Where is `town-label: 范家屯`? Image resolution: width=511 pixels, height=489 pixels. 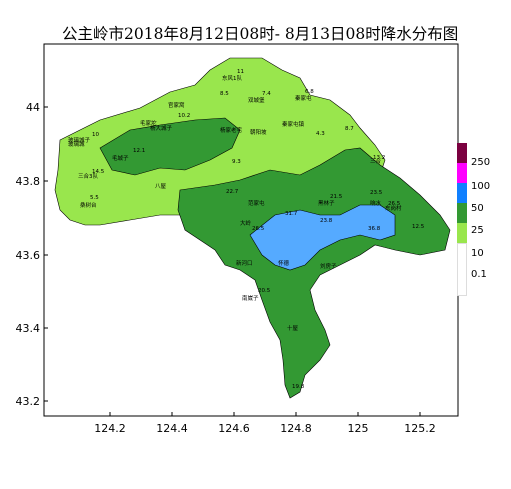
town-label: 范家屯 is located at coordinates (256, 203).